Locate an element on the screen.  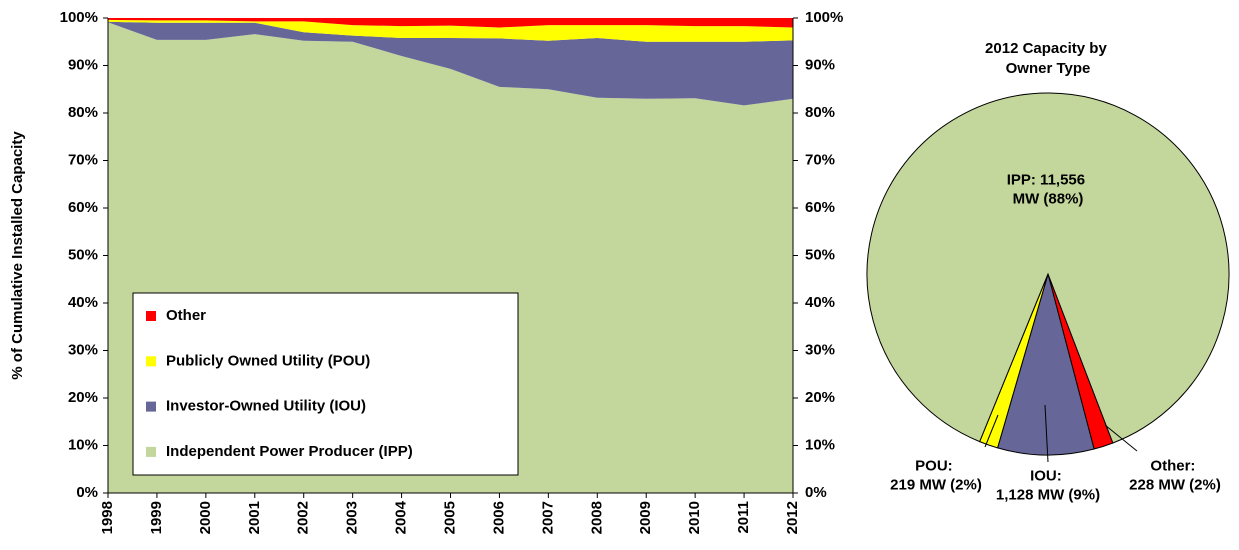
x-tick-label: 2012 is located at coordinates (792, 517).